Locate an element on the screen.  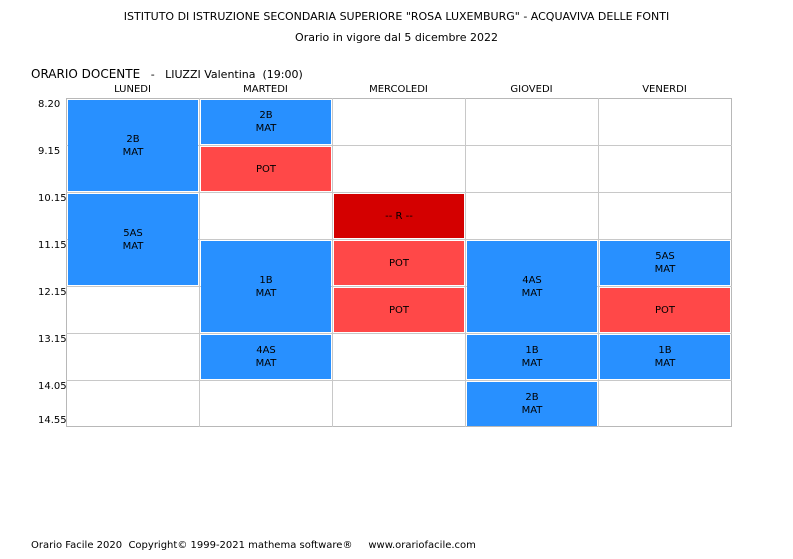
time-label: 10.15 is located at coordinates (52, 198).